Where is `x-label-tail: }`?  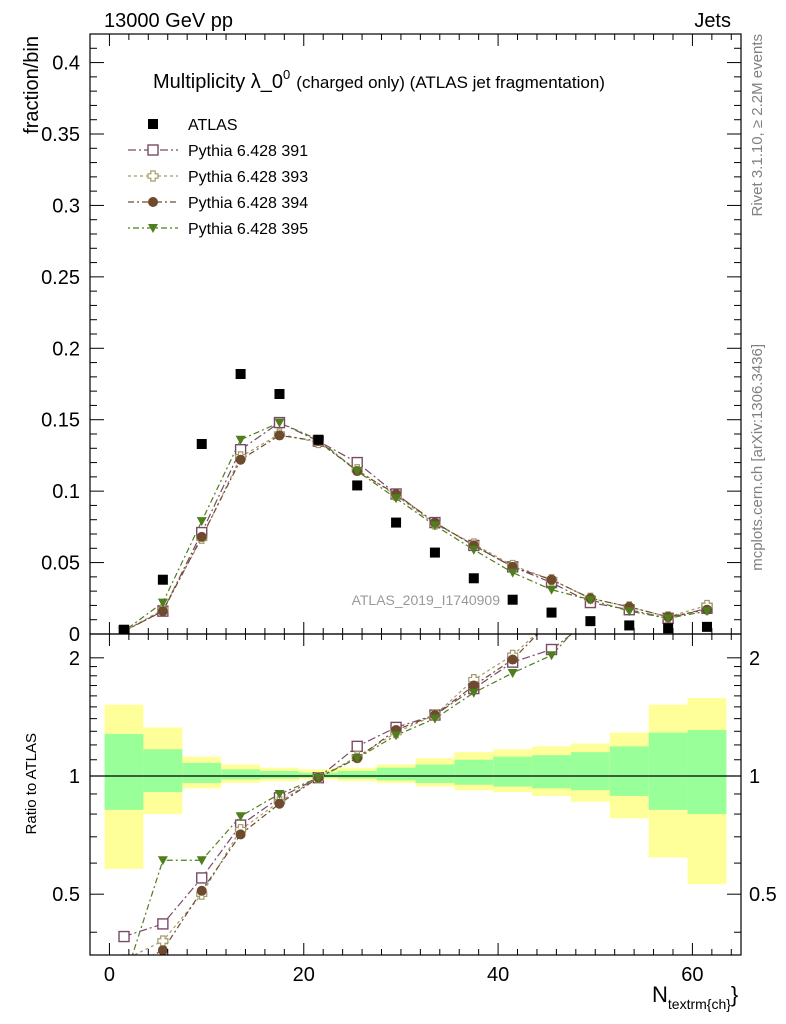 x-label-tail: } is located at coordinates (734, 994).